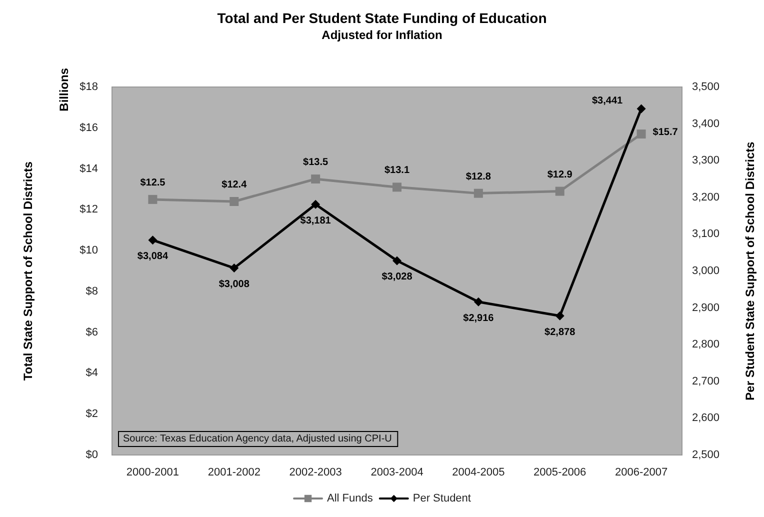 The image size is (764, 517). Describe the element at coordinates (478, 472) in the screenshot. I see `x-tick-label: 2004-2005` at that location.